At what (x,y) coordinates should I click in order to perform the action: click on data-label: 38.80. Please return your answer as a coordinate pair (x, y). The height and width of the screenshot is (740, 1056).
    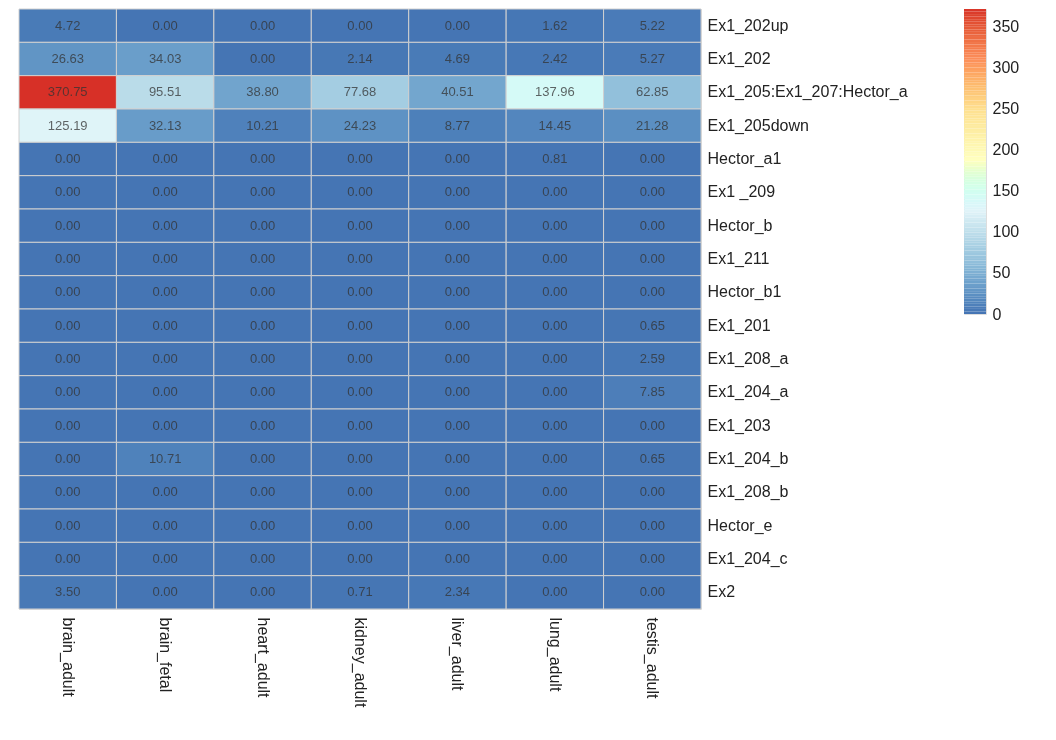
    Looking at the image, I should click on (262, 92).